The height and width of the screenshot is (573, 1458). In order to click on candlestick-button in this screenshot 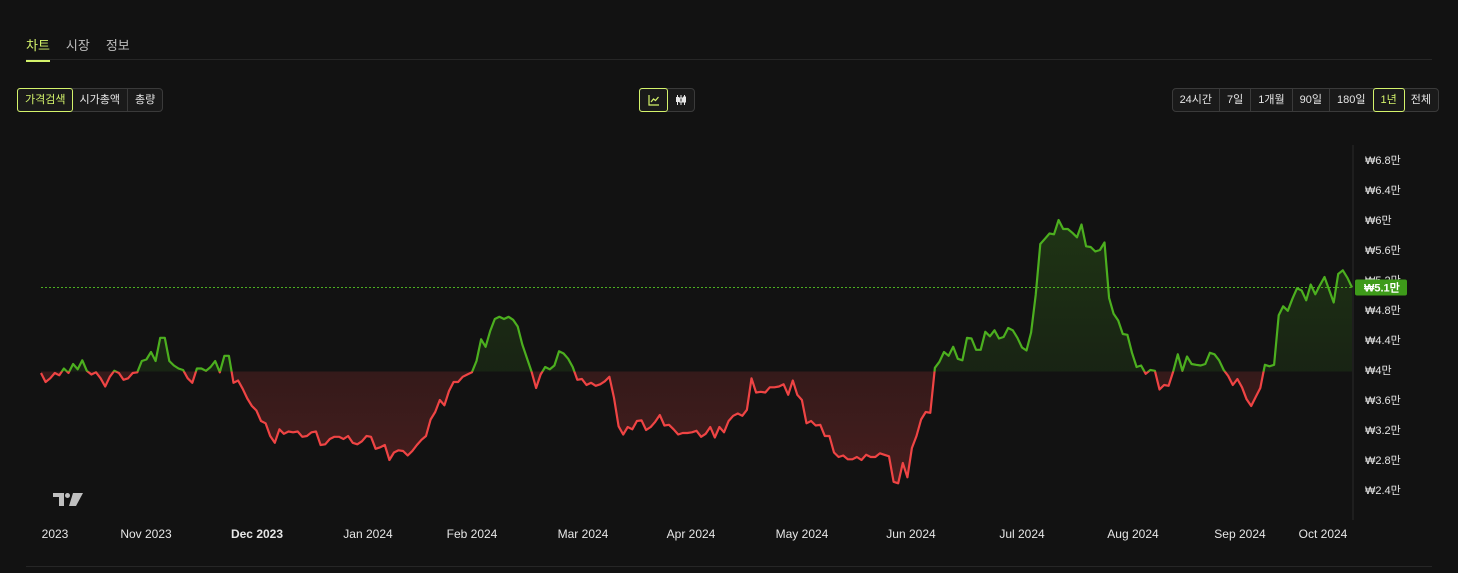, I will do `click(680, 100)`.